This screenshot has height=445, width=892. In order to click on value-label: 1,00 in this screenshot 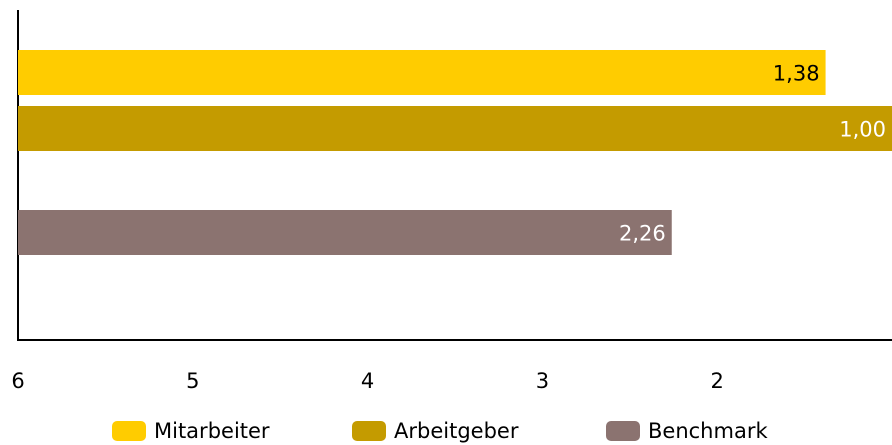, I will do `click(862, 130)`.